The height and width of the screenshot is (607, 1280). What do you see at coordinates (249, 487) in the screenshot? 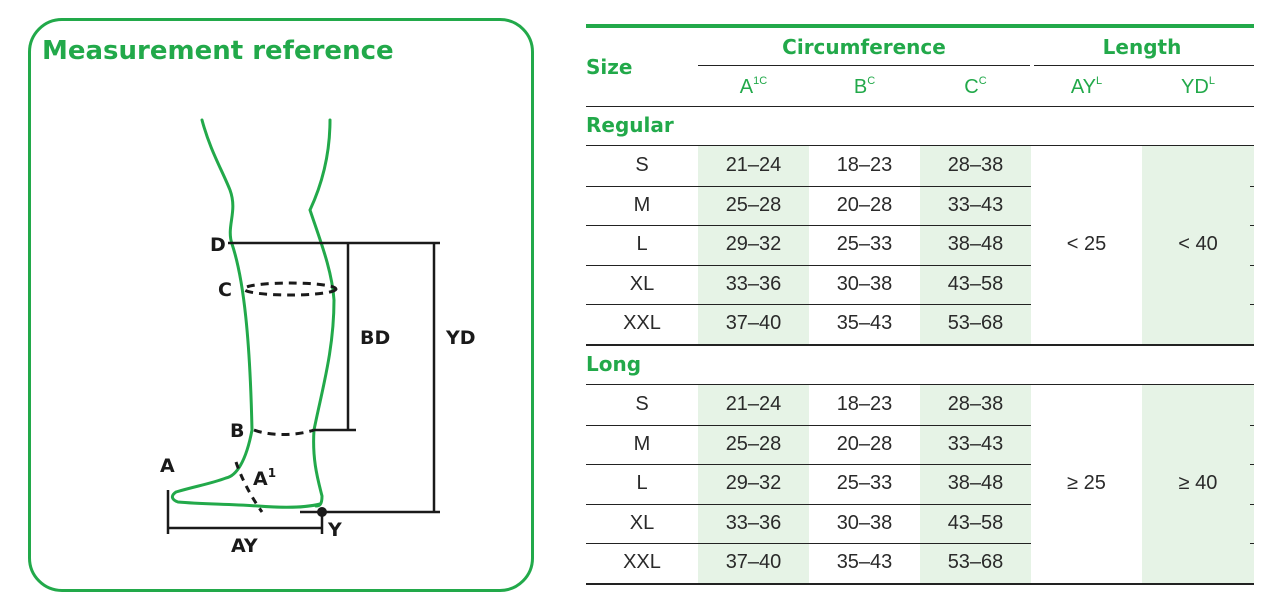
I see `a1-circumference-line` at bounding box center [249, 487].